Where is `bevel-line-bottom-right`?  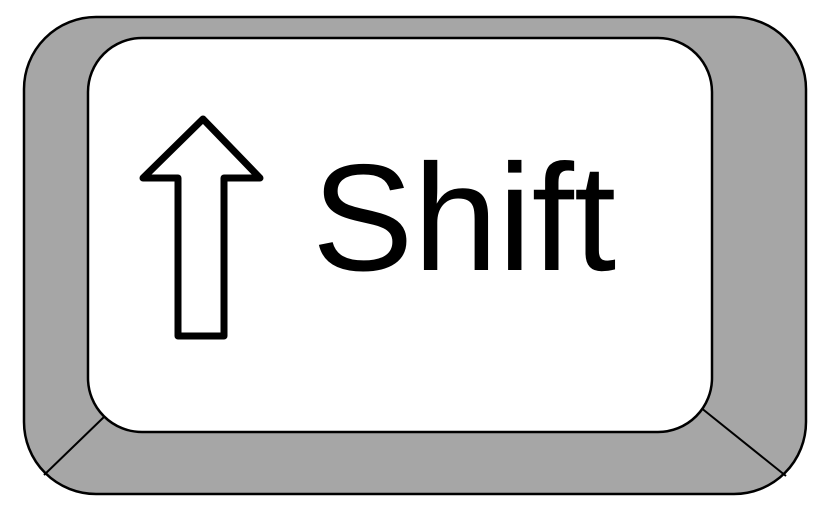
bevel-line-bottom-right is located at coordinates (743, 441).